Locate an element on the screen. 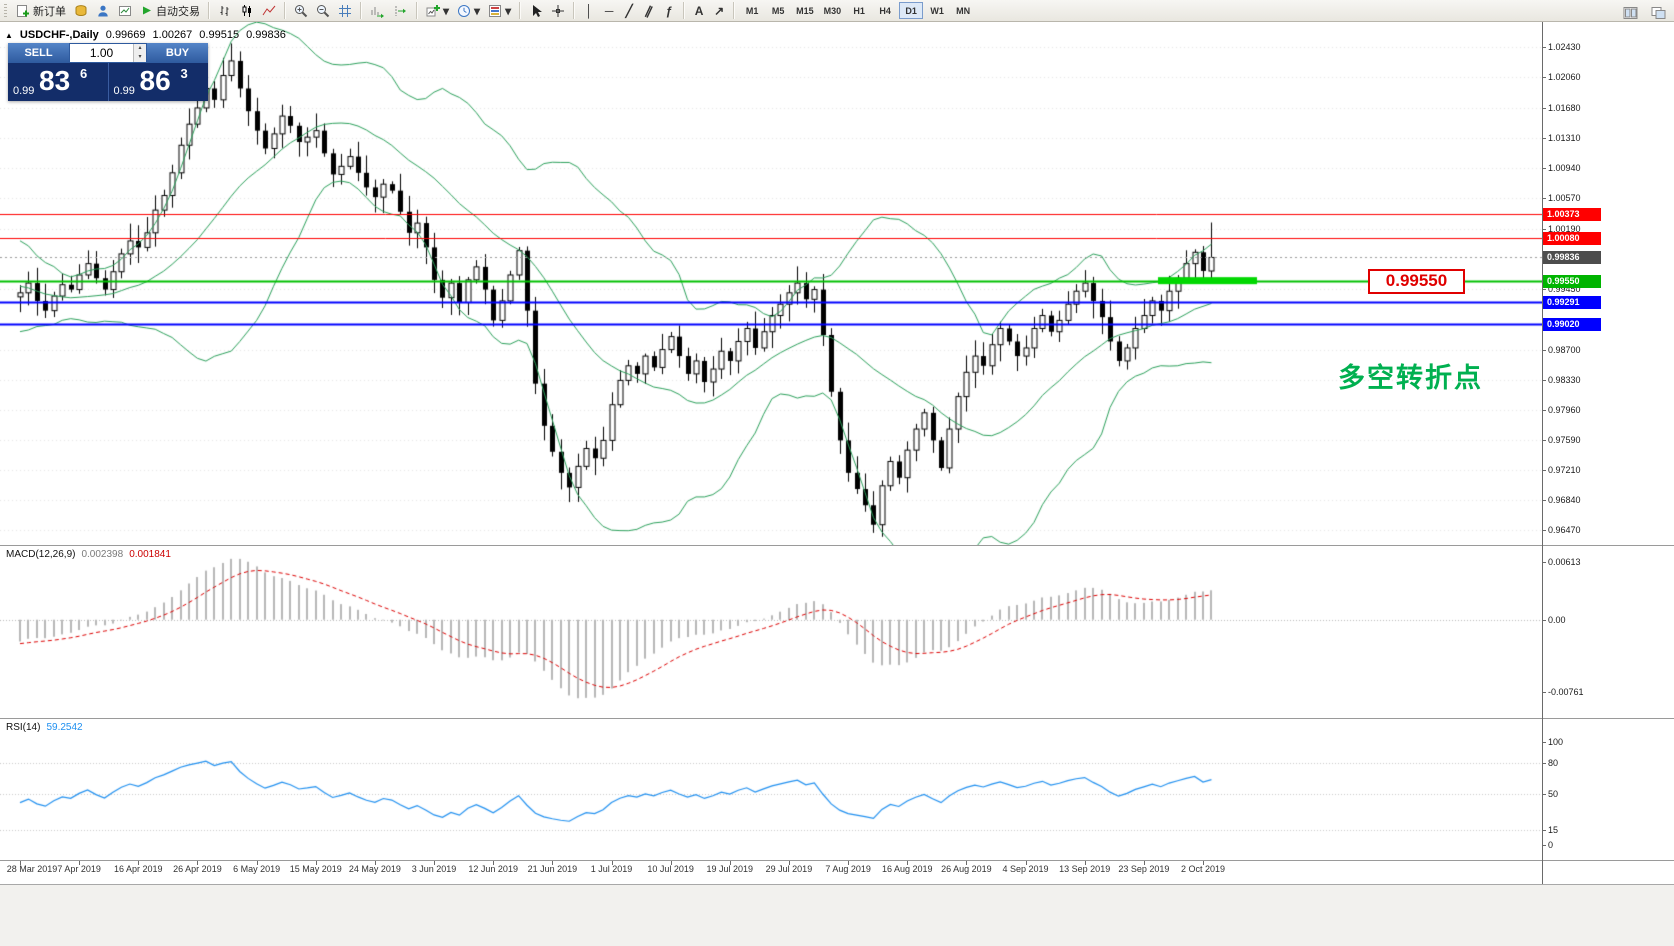 The image size is (1674, 946). toolbar-grip is located at coordinates (5, 10).